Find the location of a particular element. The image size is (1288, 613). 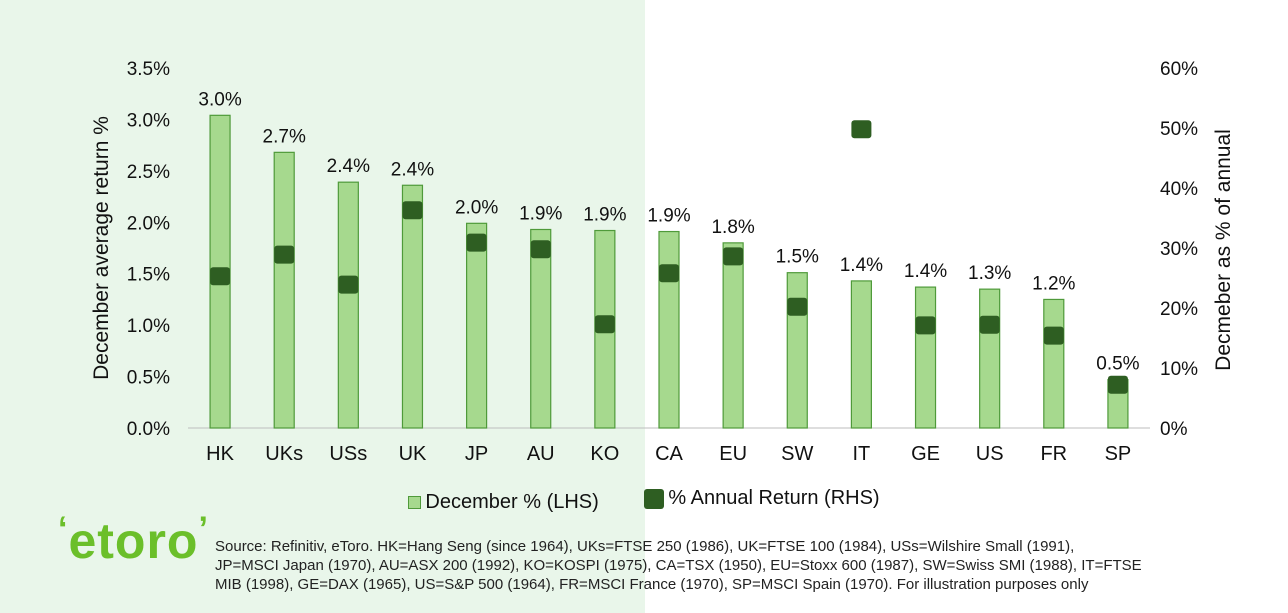

y2-tick-label: 30% is located at coordinates (1179, 249).